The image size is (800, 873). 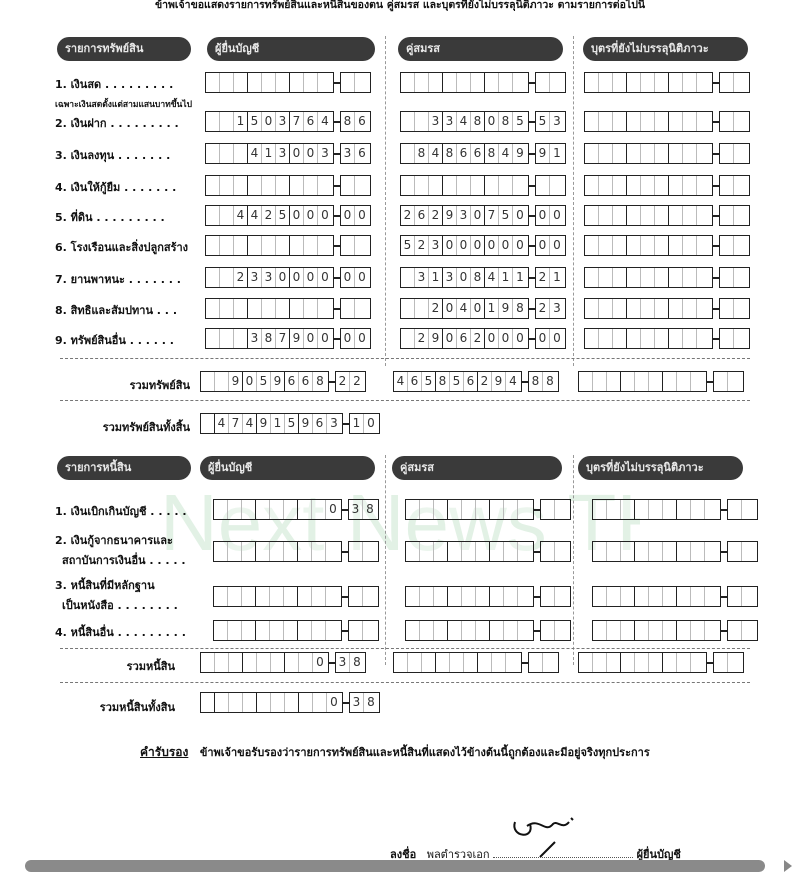 What do you see at coordinates (118, 279) in the screenshot?
I see `asset-row-label: 7. ยานพาหนะ . . . . . . .` at bounding box center [118, 279].